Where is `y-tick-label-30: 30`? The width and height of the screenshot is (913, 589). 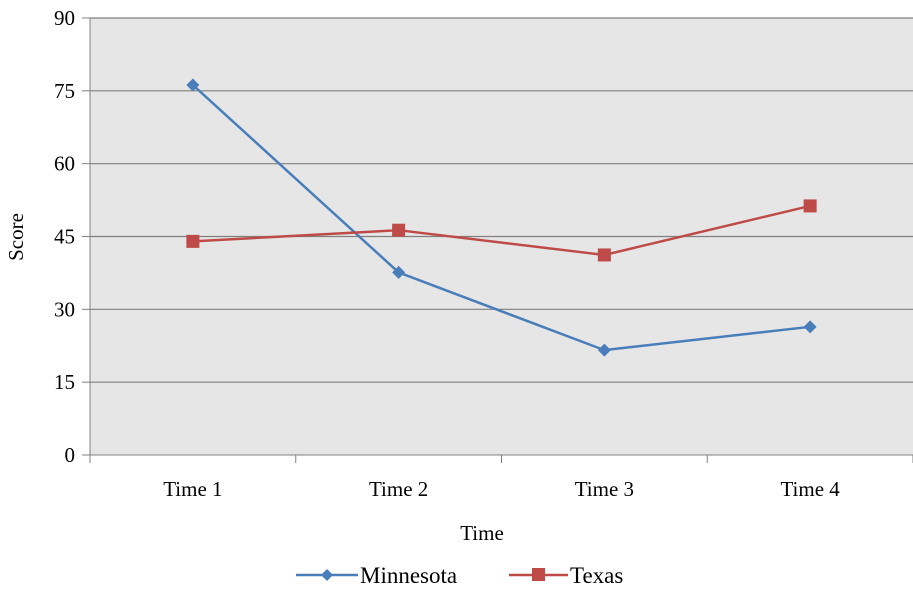
y-tick-label-30: 30 is located at coordinates (64, 309).